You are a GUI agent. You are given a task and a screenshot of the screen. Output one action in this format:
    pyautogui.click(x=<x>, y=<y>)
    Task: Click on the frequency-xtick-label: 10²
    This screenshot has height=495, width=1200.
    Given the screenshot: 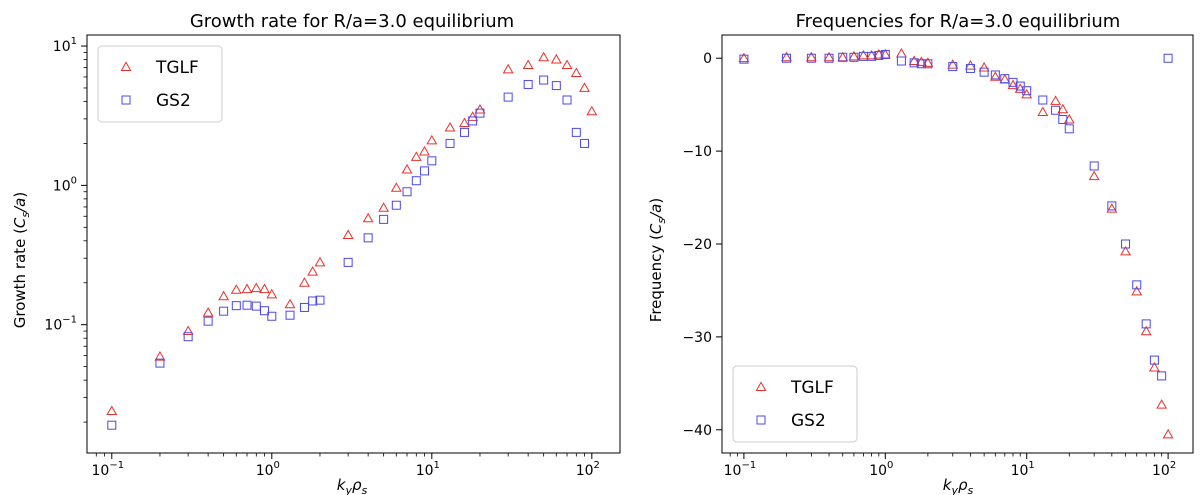 What is the action you would take?
    pyautogui.click(x=1164, y=469)
    